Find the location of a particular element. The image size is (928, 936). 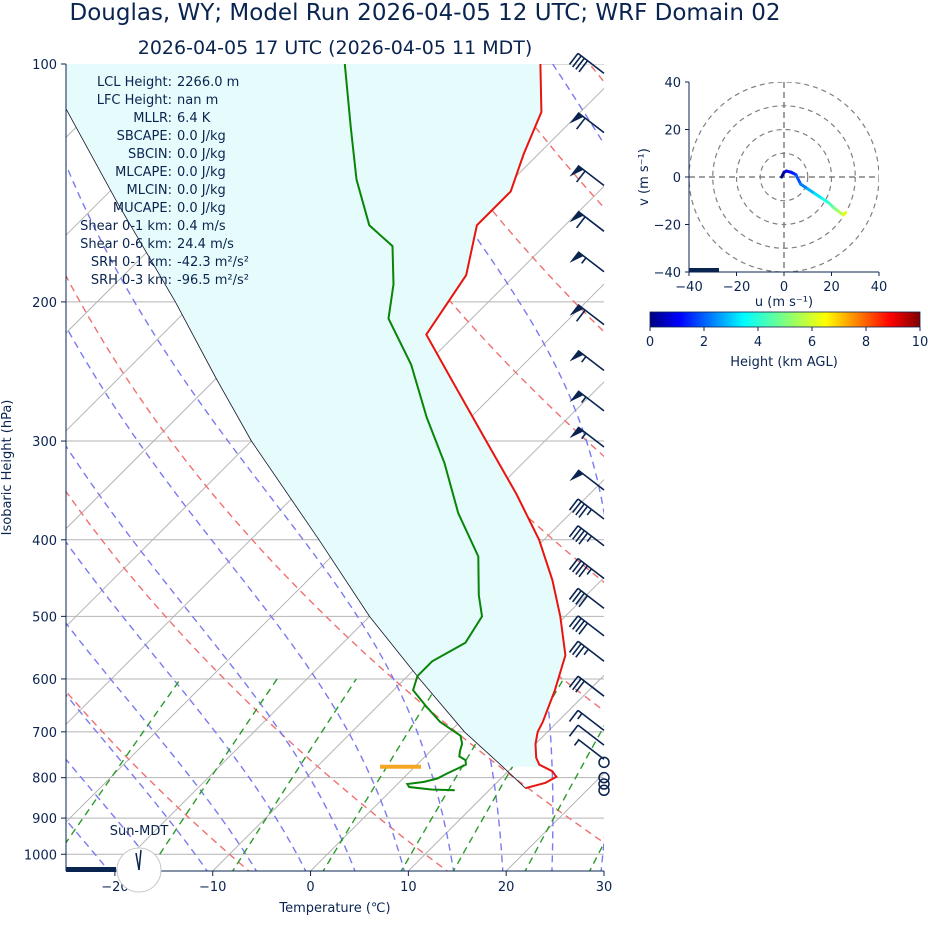

x-tick-label: 0 is located at coordinates (310, 887).